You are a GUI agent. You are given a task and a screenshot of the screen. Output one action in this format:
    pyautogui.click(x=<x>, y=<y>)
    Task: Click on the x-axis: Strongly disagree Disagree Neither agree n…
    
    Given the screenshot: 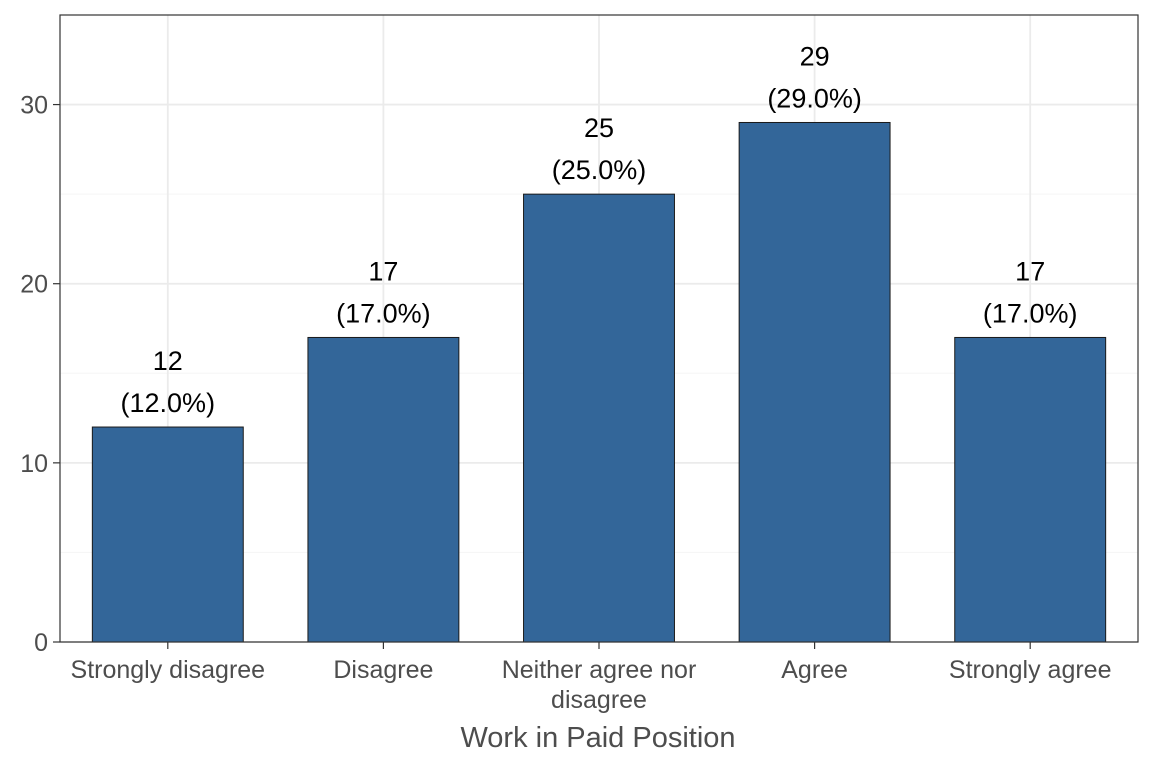 What is the action you would take?
    pyautogui.click(x=591, y=678)
    